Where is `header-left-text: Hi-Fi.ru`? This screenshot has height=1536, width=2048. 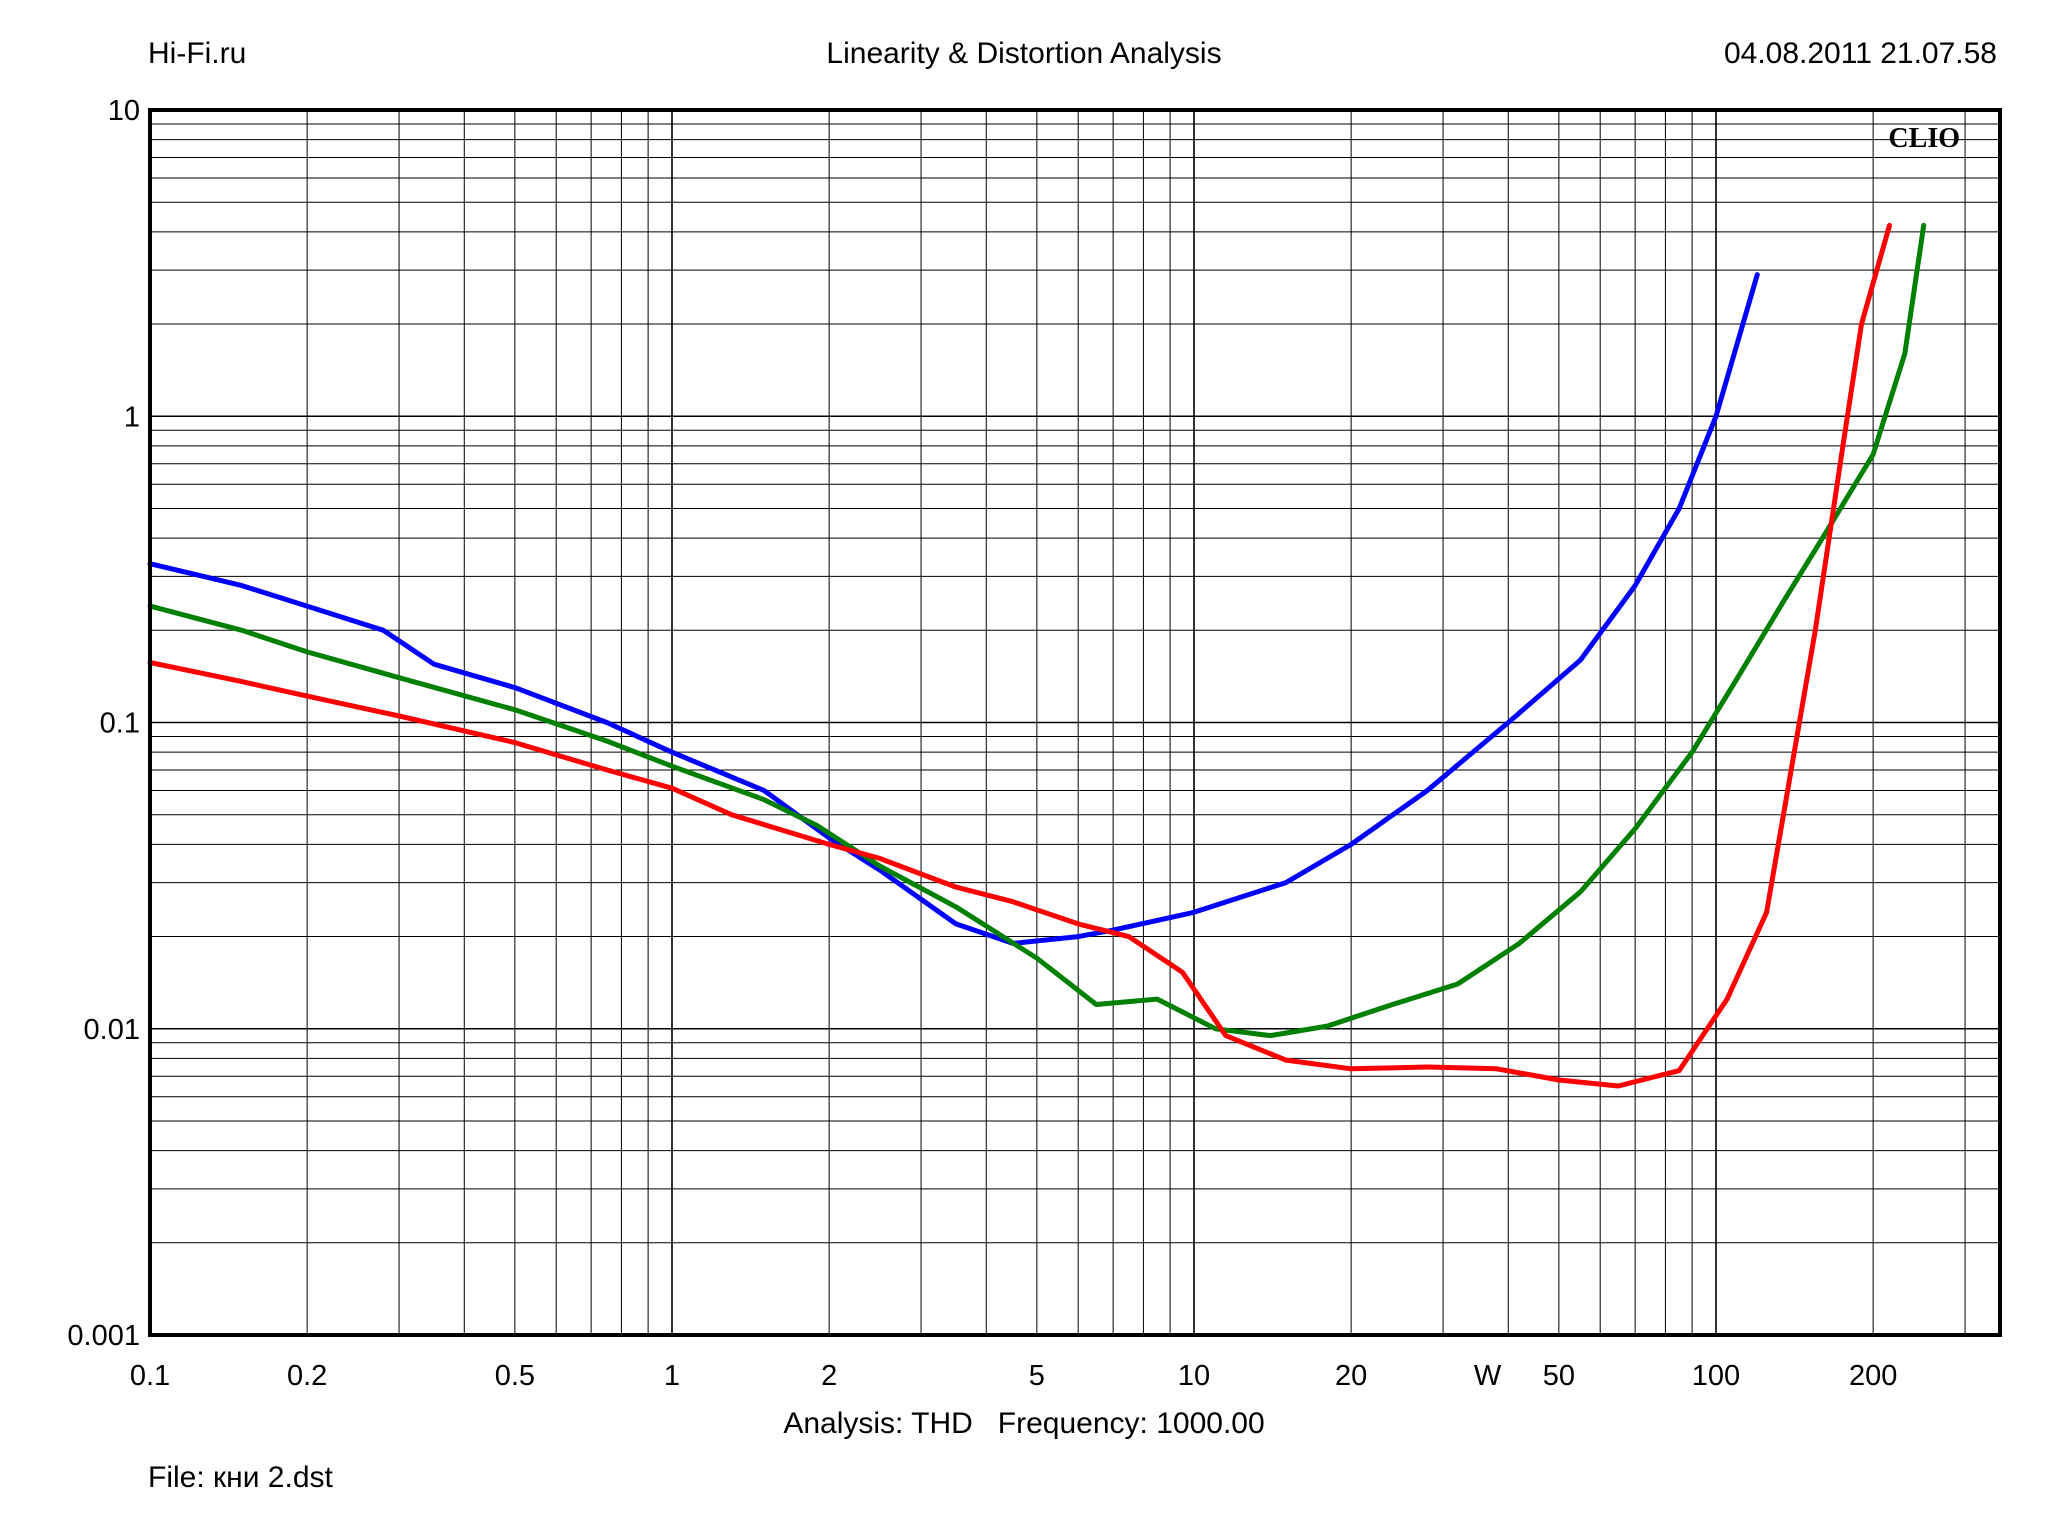 header-left-text: Hi-Fi.ru is located at coordinates (197, 53).